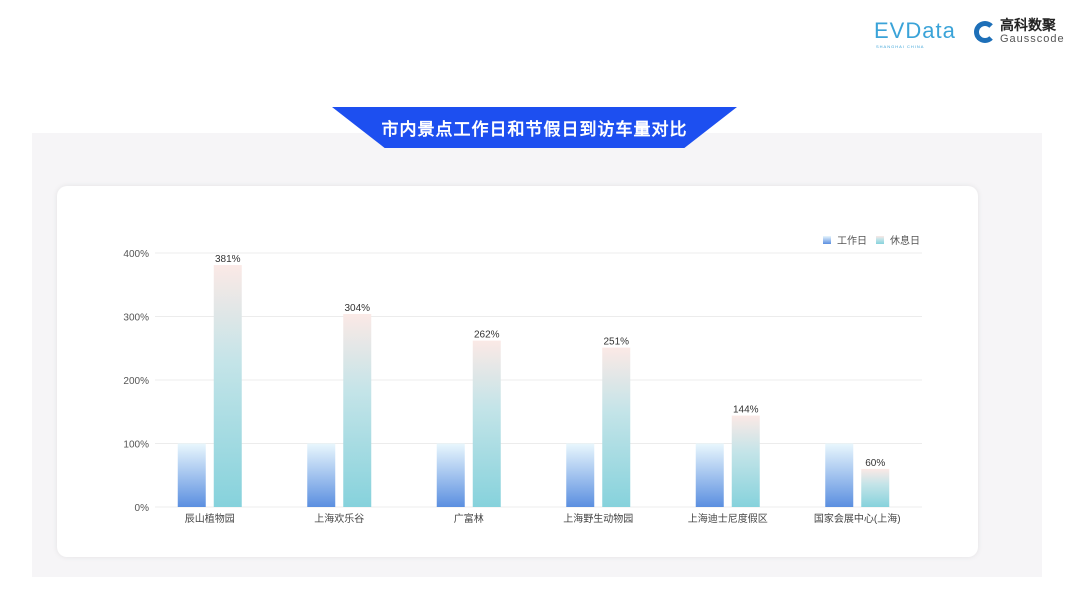 The image size is (1080, 608). Describe the element at coordinates (357, 308) in the screenshot. I see `data-label: 304%` at that location.